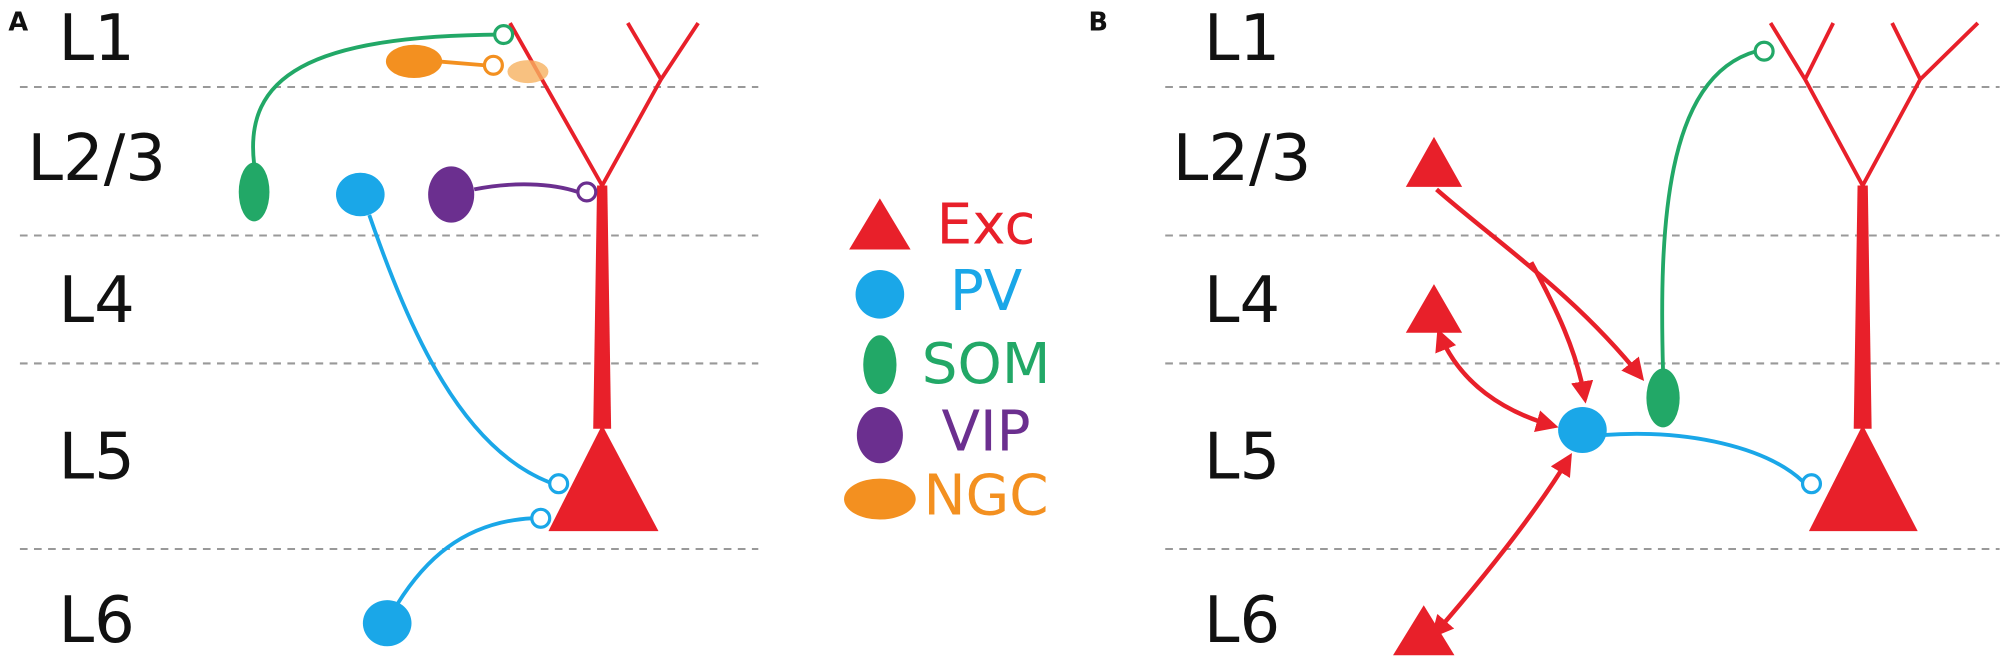 This screenshot has height=668, width=2008. I want to click on legend-label: PV, so click(986, 291).